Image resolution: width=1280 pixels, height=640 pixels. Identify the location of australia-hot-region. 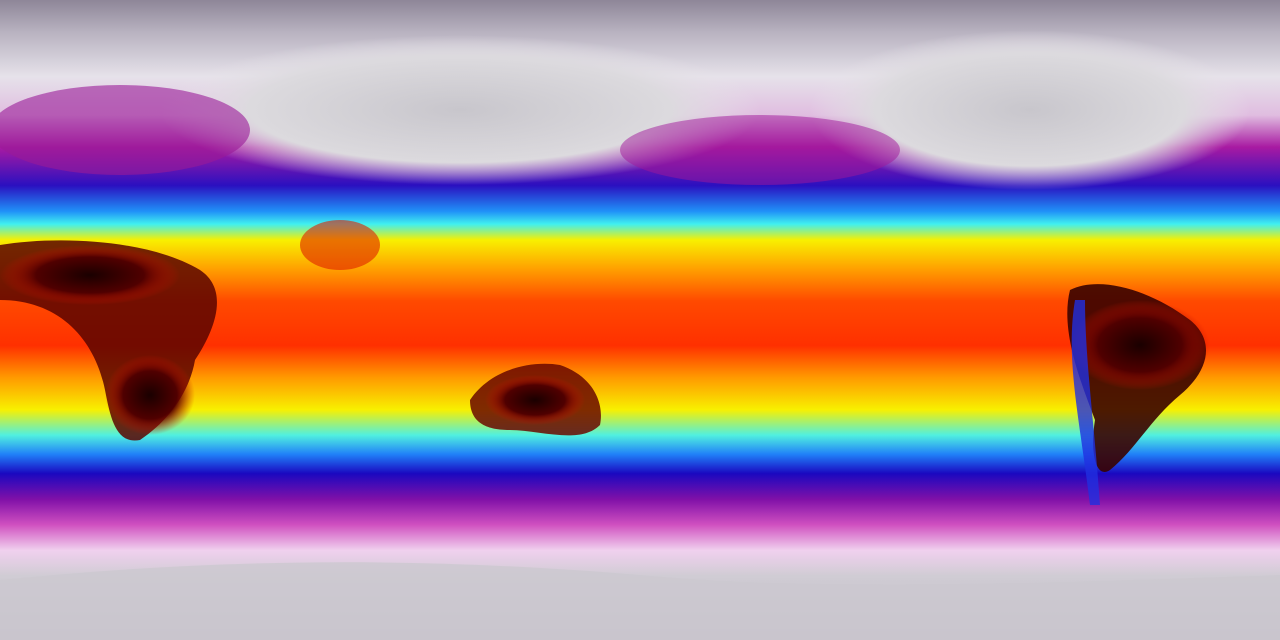
(535, 400).